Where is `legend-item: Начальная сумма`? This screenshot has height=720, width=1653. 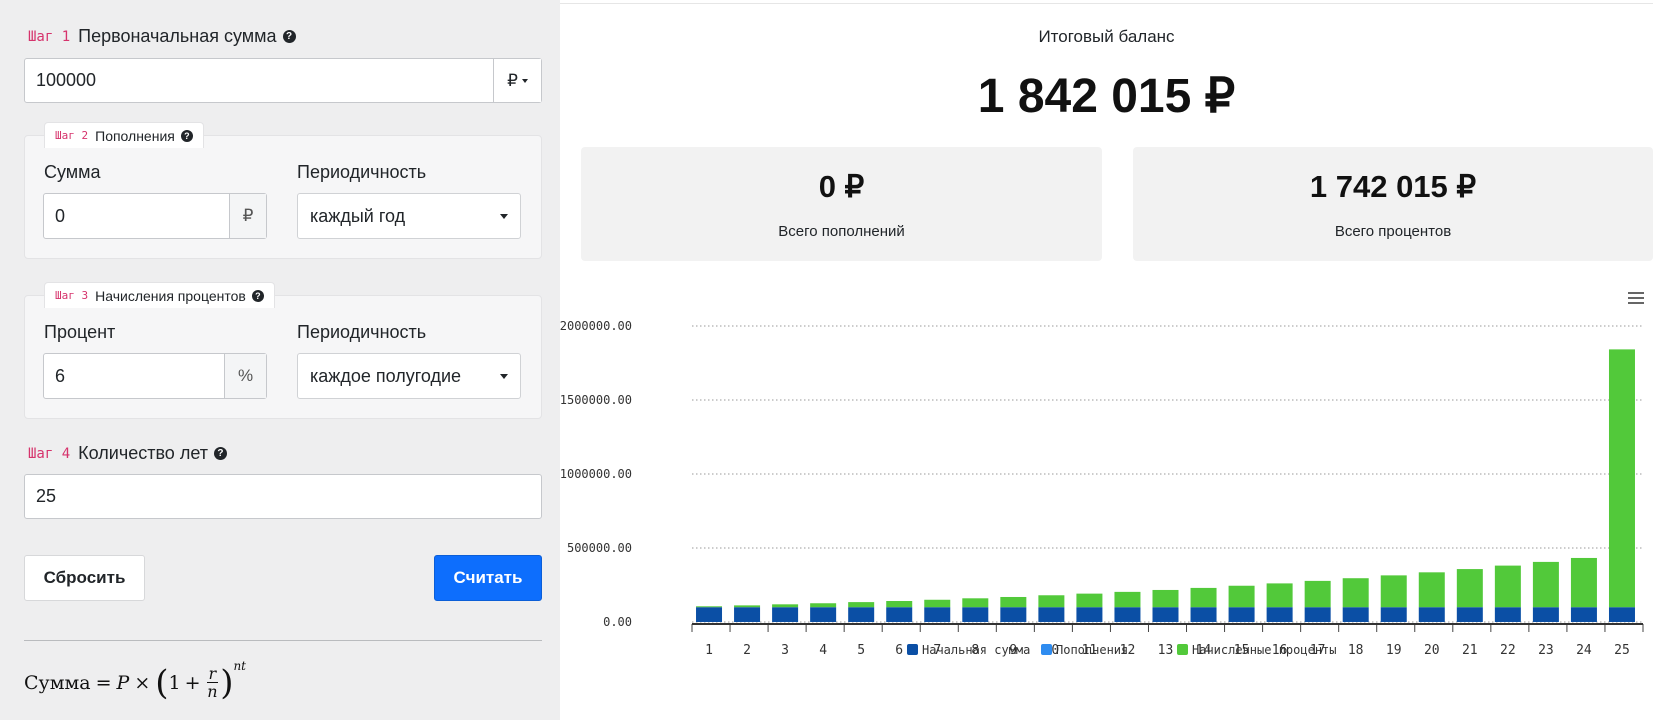 legend-item: Начальная сумма is located at coordinates (976, 650).